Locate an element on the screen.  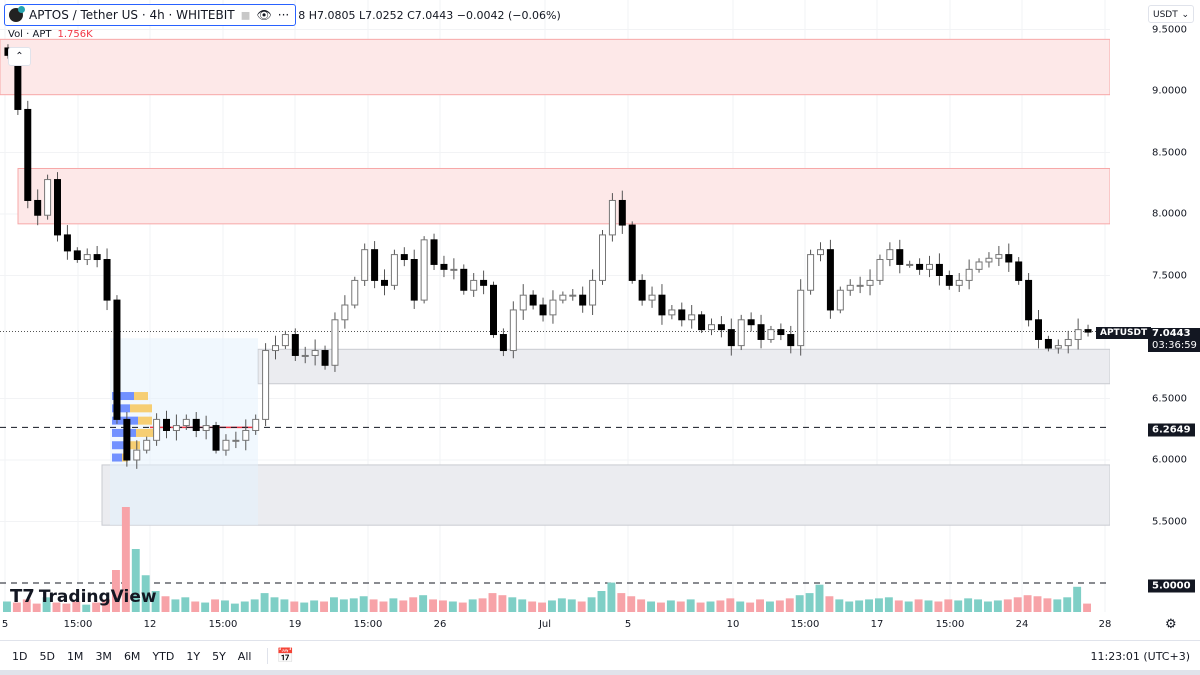
range-6m: 6M is located at coordinates (132, 656).